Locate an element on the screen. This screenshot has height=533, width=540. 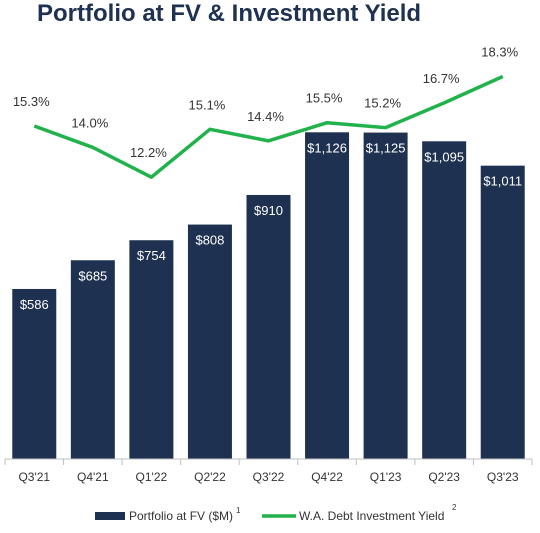
yield-value-label: 15.3% is located at coordinates (31, 101).